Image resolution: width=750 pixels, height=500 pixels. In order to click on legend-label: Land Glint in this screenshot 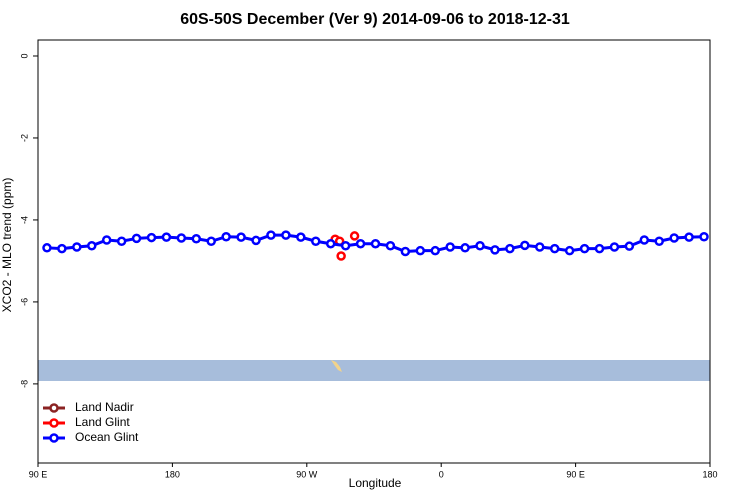, I will do `click(102, 422)`.